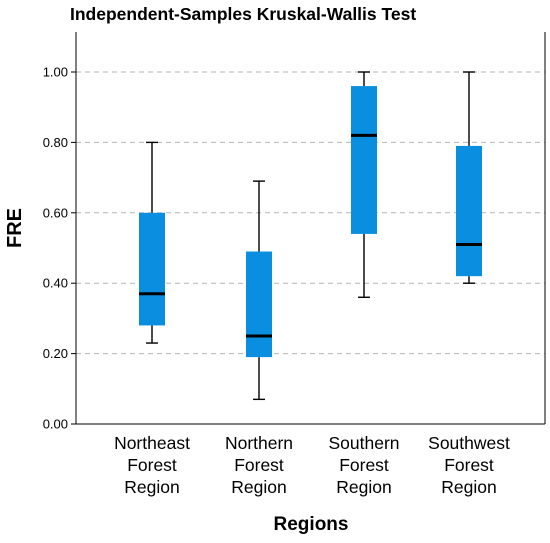 Image resolution: width=550 pixels, height=543 pixels. I want to click on x-tick-label: Southern, so click(363, 443).